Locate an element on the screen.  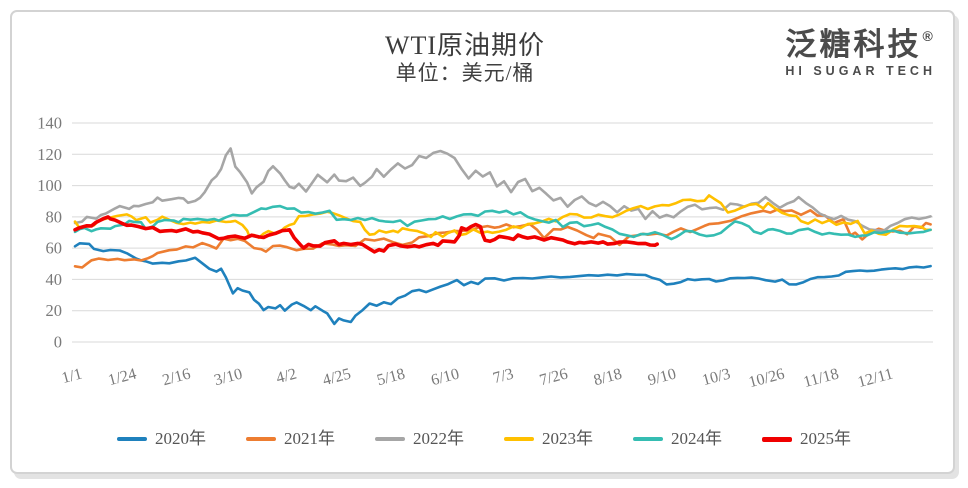
x-axis-tick-label: 6/10 is located at coordinates (445, 377).